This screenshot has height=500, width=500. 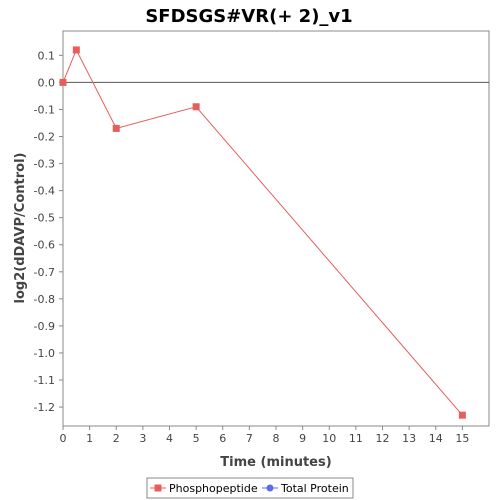 What do you see at coordinates (44, 137) in the screenshot?
I see `y-tick-label: -0.2` at bounding box center [44, 137].